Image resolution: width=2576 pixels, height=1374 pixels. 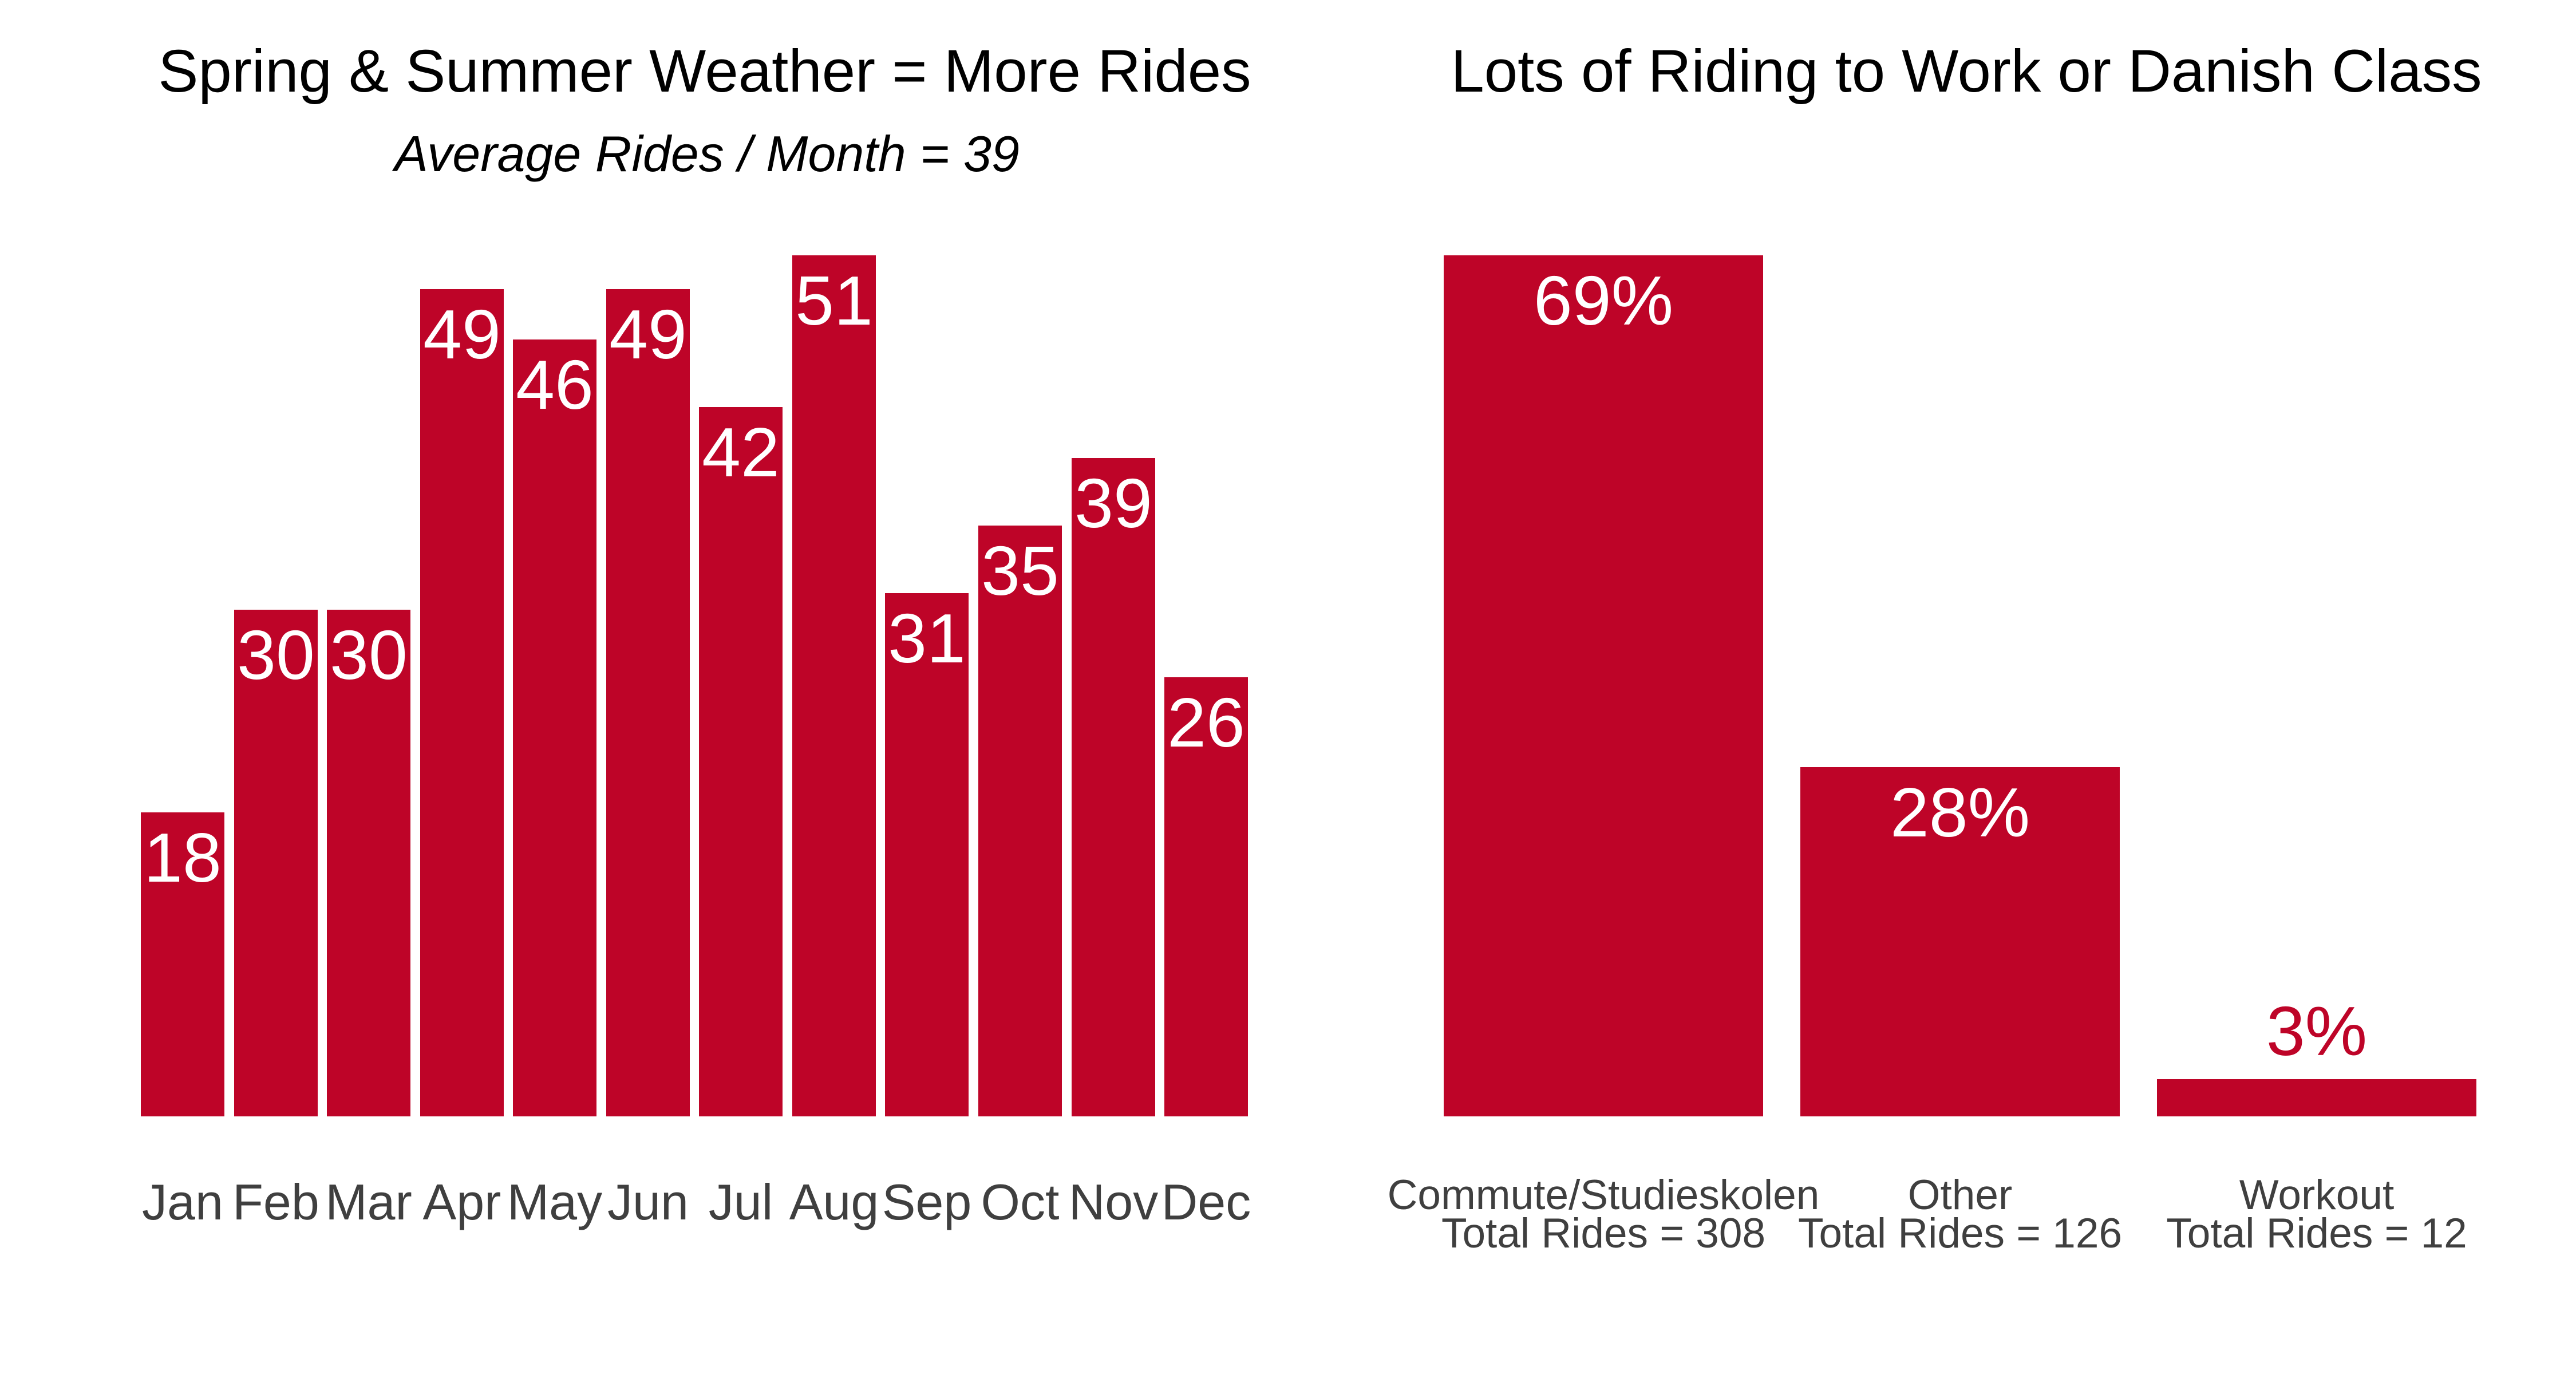 What do you see at coordinates (741, 452) in the screenshot?
I see `bar-value-label: 42` at bounding box center [741, 452].